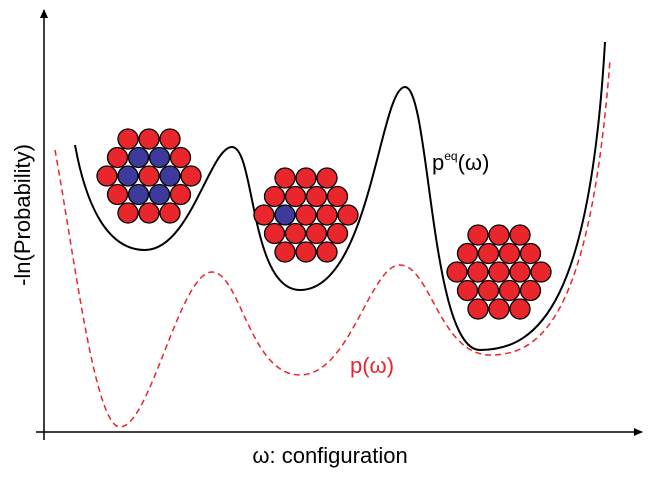 This screenshot has width=665, height=480. I want to click on peq-label-sup: eq, so click(450, 156).